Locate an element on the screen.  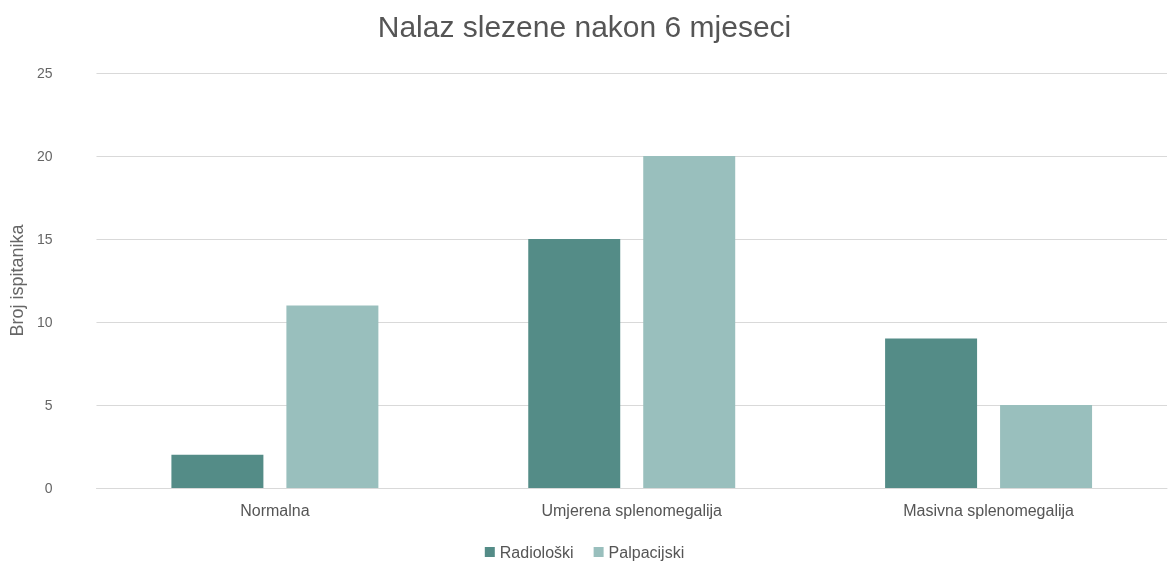
x-tick-label: Umjerena splenomegalija is located at coordinates (632, 510).